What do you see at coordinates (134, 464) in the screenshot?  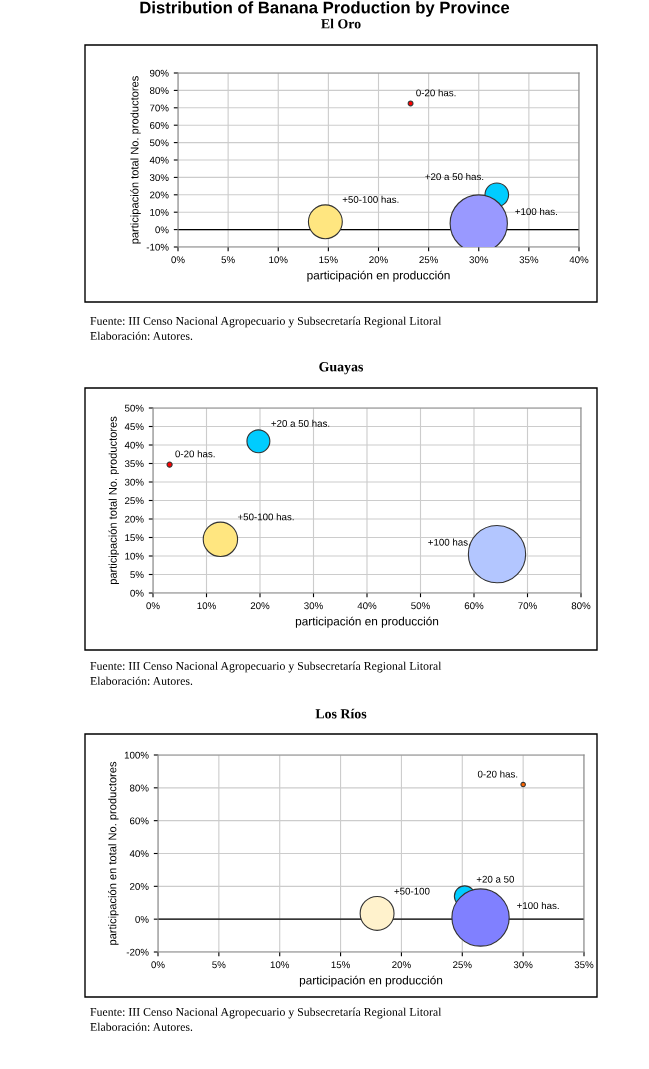 I see `y-tick-label: 35%` at bounding box center [134, 464].